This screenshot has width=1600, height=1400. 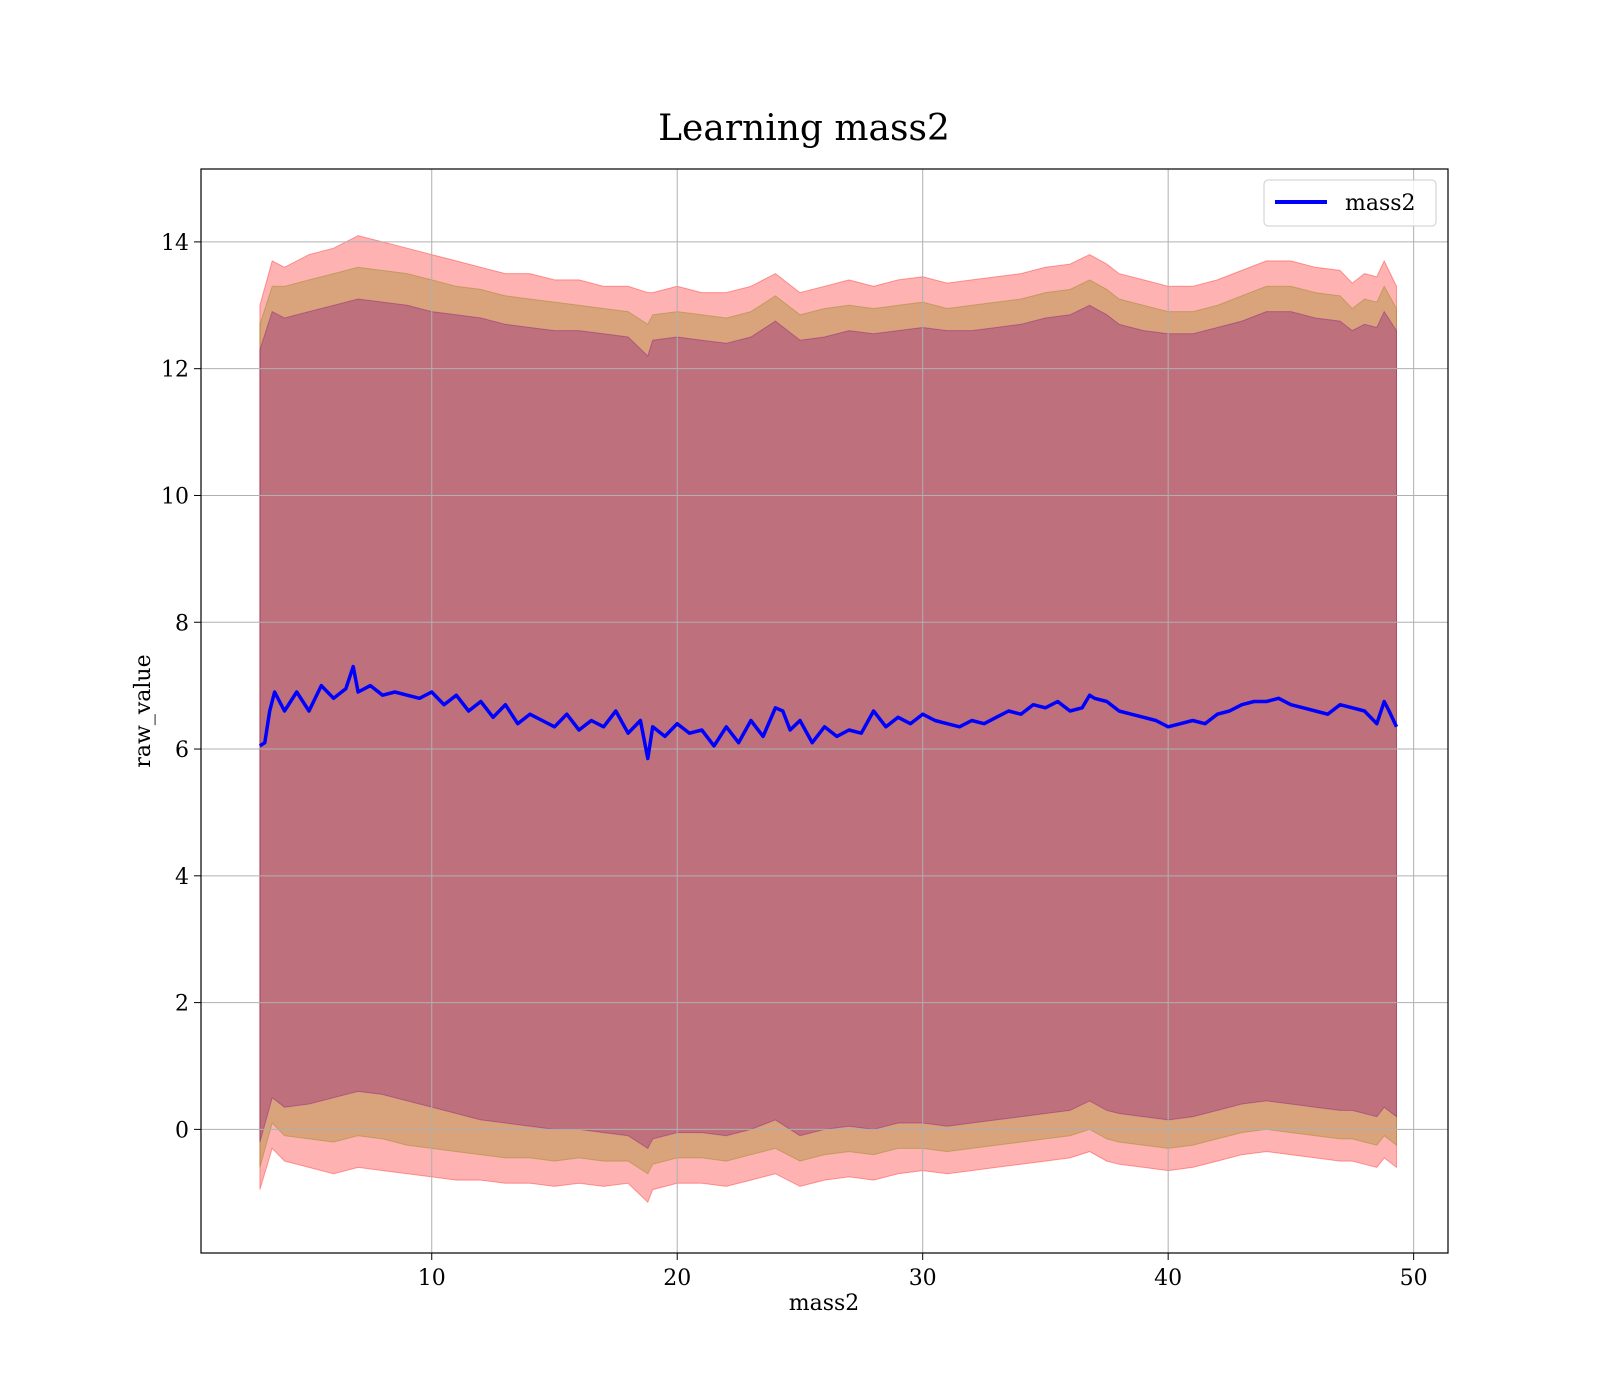 I want to click on x-axis-label: mass2, so click(x=824, y=1303).